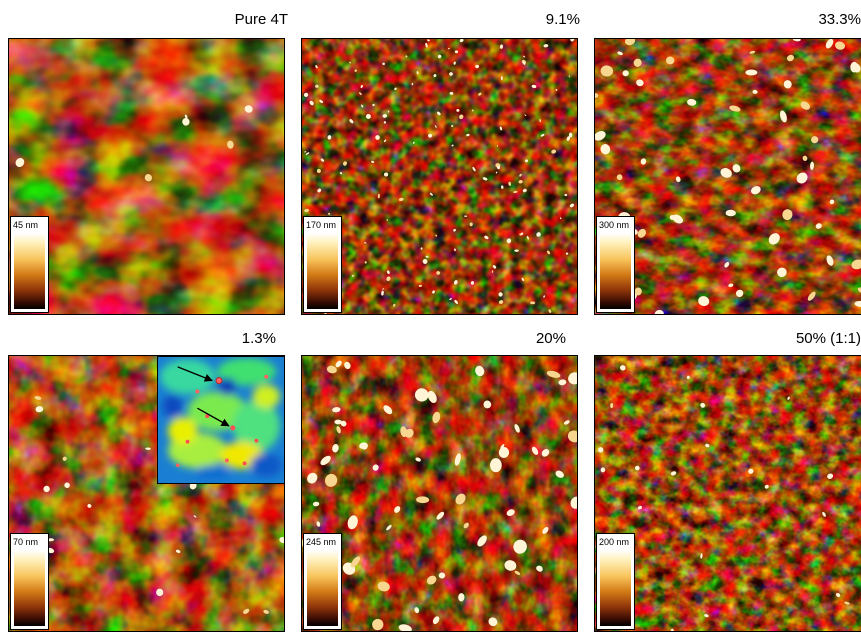 Image resolution: width=861 pixels, height=632 pixels. What do you see at coordinates (614, 225) in the screenshot?
I see `height-scale-label: 300 nm` at bounding box center [614, 225].